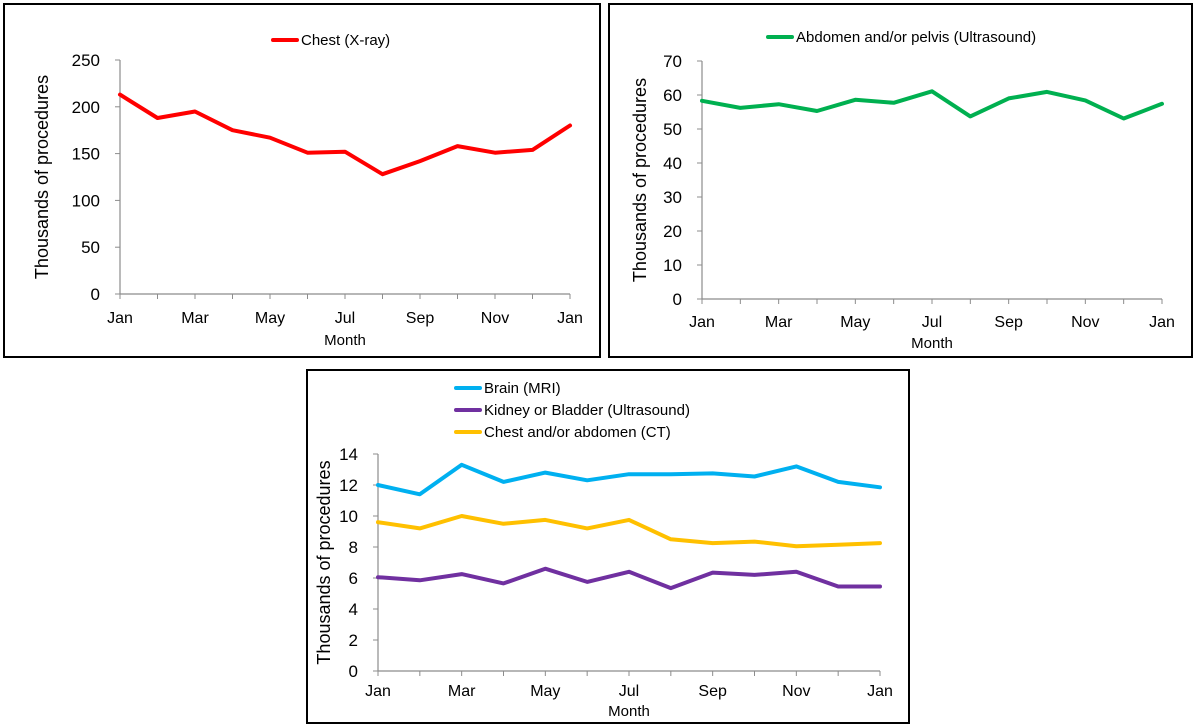 The width and height of the screenshot is (1196, 724). I want to click on y-tick-label: 60, so click(672, 95).